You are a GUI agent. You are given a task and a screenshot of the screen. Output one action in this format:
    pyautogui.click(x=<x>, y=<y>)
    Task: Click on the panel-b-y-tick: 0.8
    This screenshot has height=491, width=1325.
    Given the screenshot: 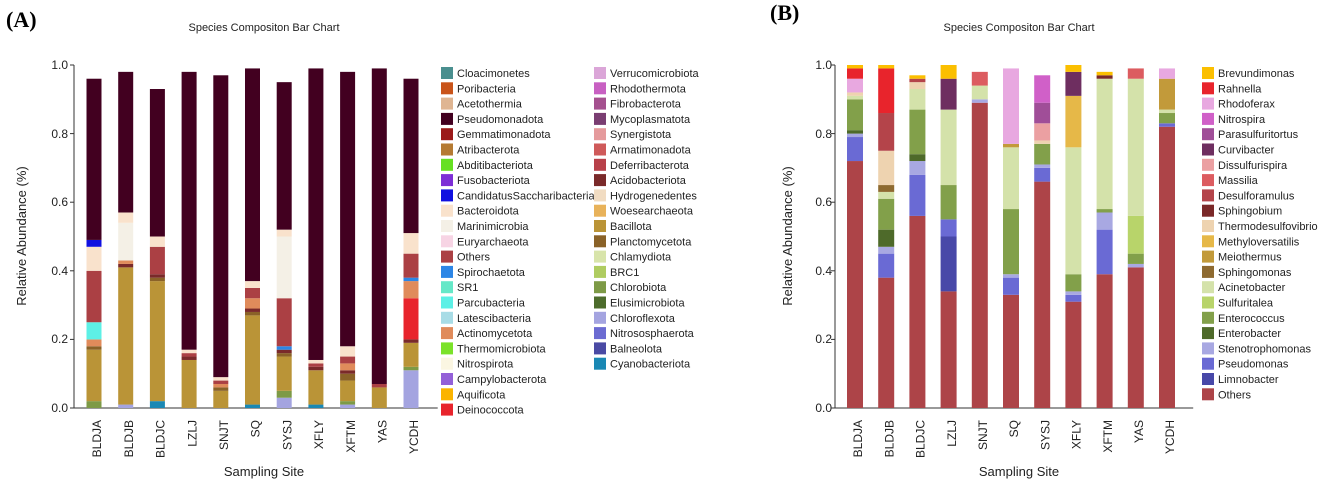 What is the action you would take?
    pyautogui.click(x=823, y=134)
    